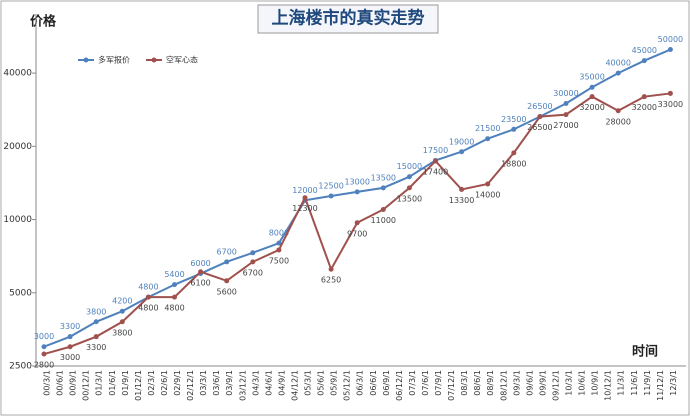 Image resolution: width=690 pixels, height=416 pixels. Describe the element at coordinates (122, 301) in the screenshot. I see `data-label: 4200` at that location.